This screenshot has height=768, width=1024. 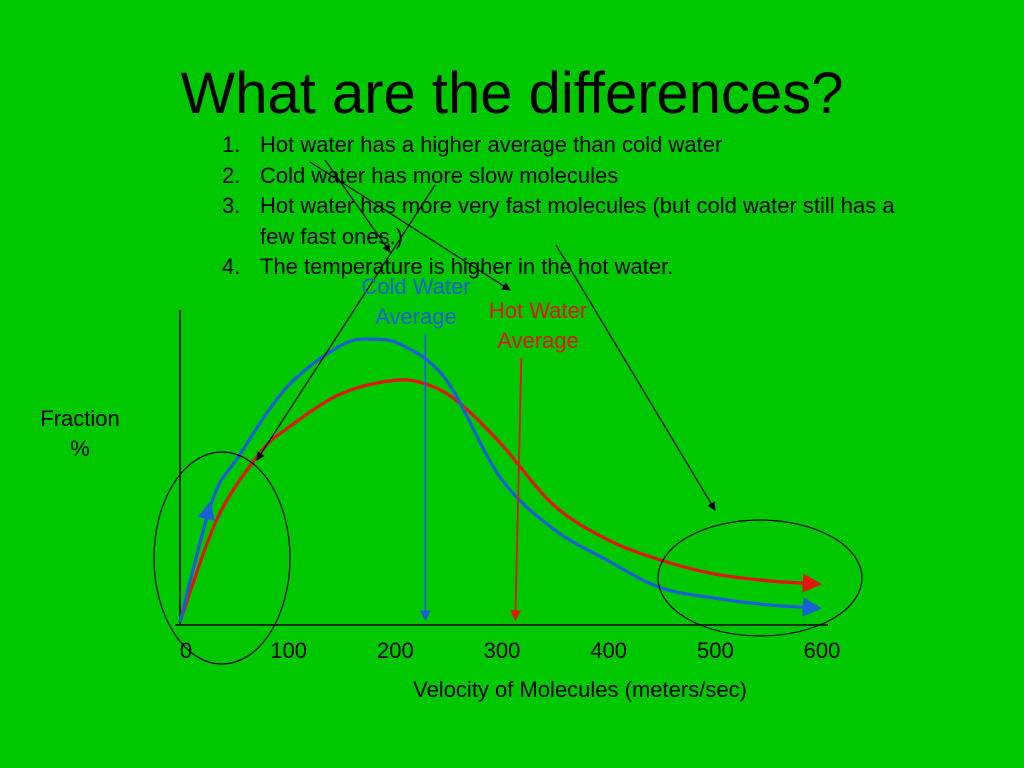 What do you see at coordinates (822, 650) in the screenshot?
I see `x-tick-label: 600` at bounding box center [822, 650].